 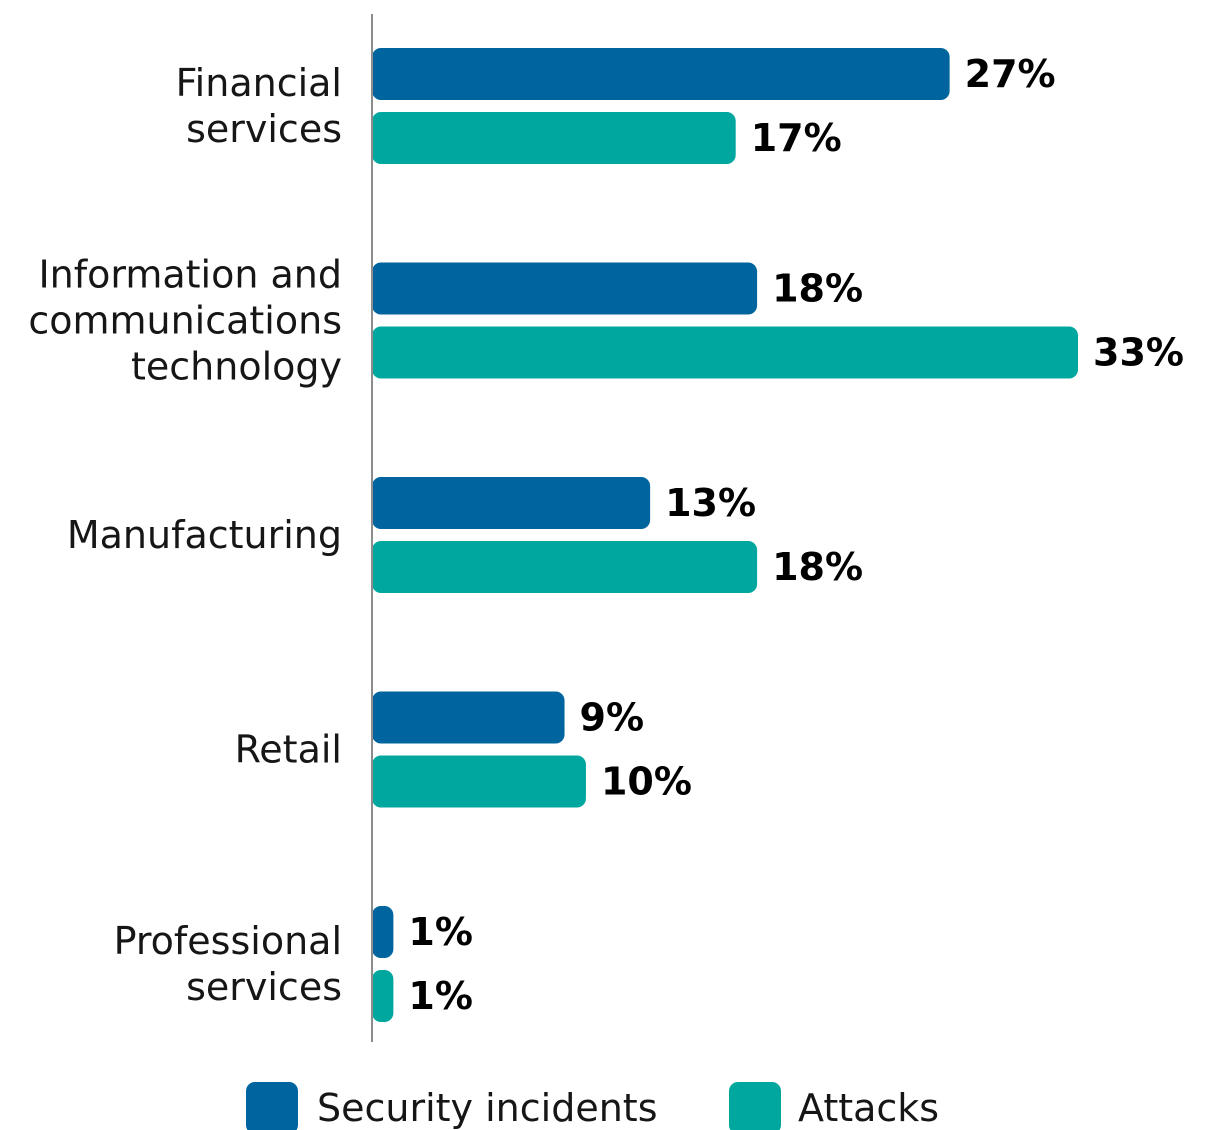 I want to click on value-label: 17%, so click(x=796, y=138).